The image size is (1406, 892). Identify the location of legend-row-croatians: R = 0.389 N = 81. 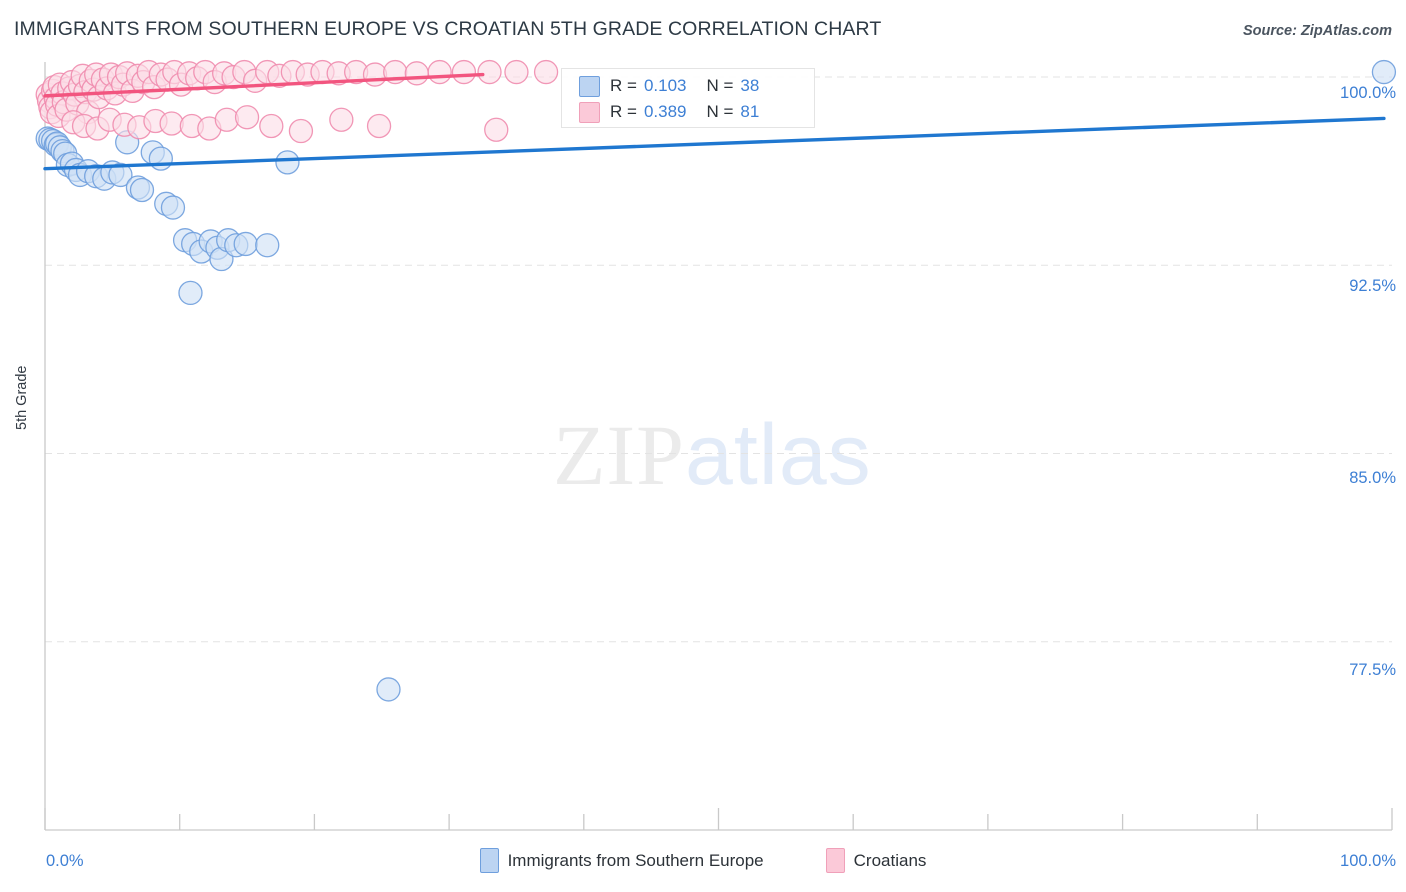
(669, 112).